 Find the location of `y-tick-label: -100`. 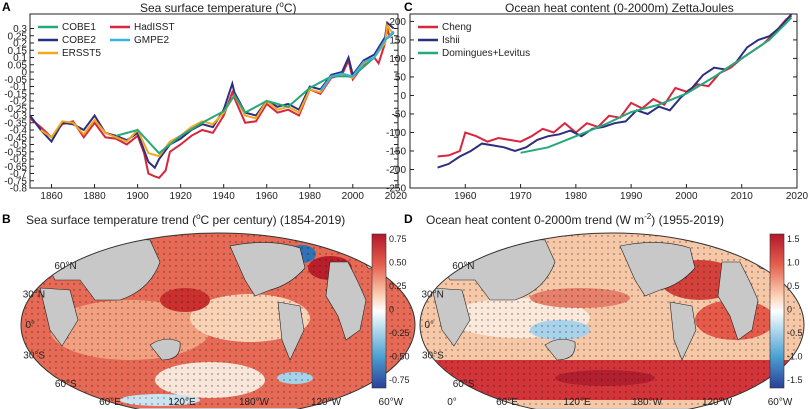

y-tick-label: -100 is located at coordinates (396, 133).